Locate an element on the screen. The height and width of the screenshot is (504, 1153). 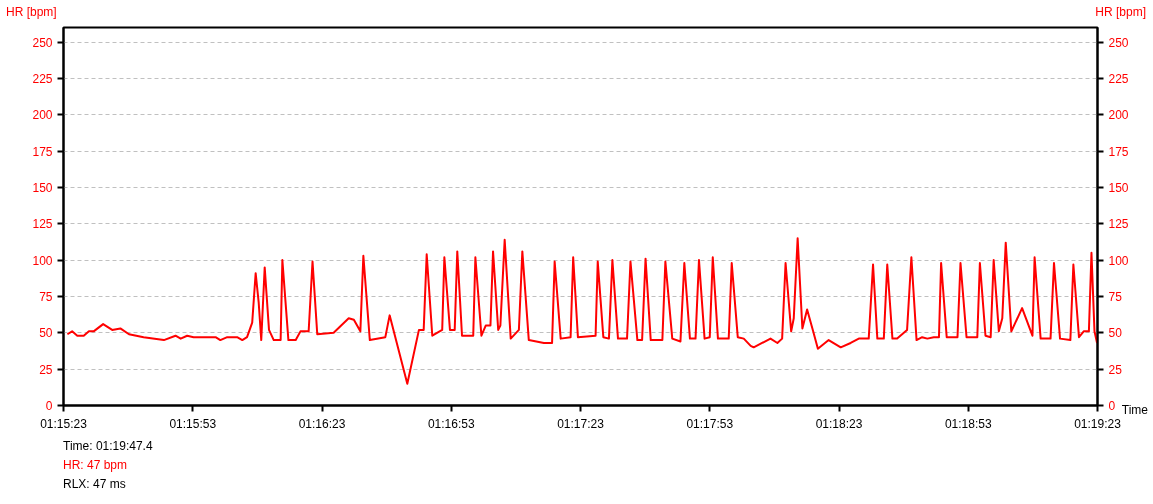
y2-tick-label: 250 is located at coordinates (1118, 42).